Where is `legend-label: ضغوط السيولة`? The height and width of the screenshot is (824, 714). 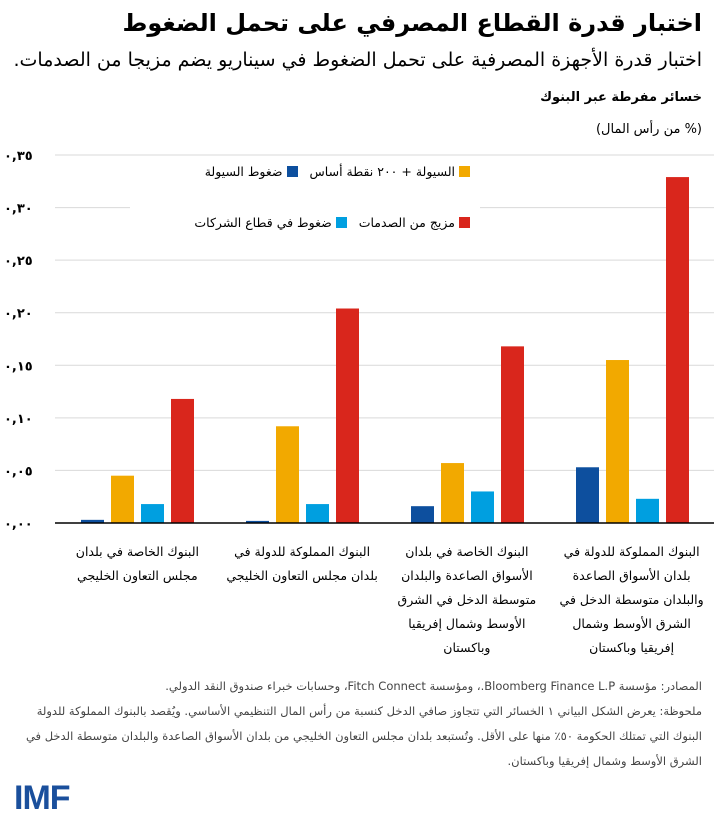
legend-label: ضغوط السيولة is located at coordinates (243, 171).